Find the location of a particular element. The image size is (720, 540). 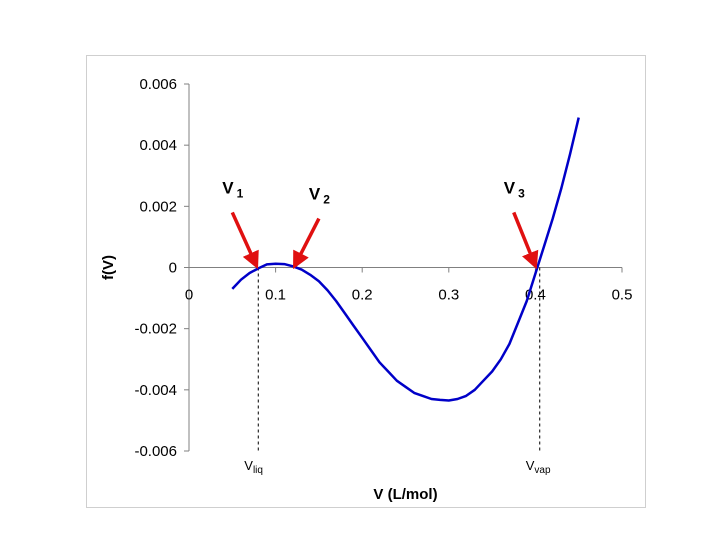

x-tick-label: 0.3 is located at coordinates (448, 295).